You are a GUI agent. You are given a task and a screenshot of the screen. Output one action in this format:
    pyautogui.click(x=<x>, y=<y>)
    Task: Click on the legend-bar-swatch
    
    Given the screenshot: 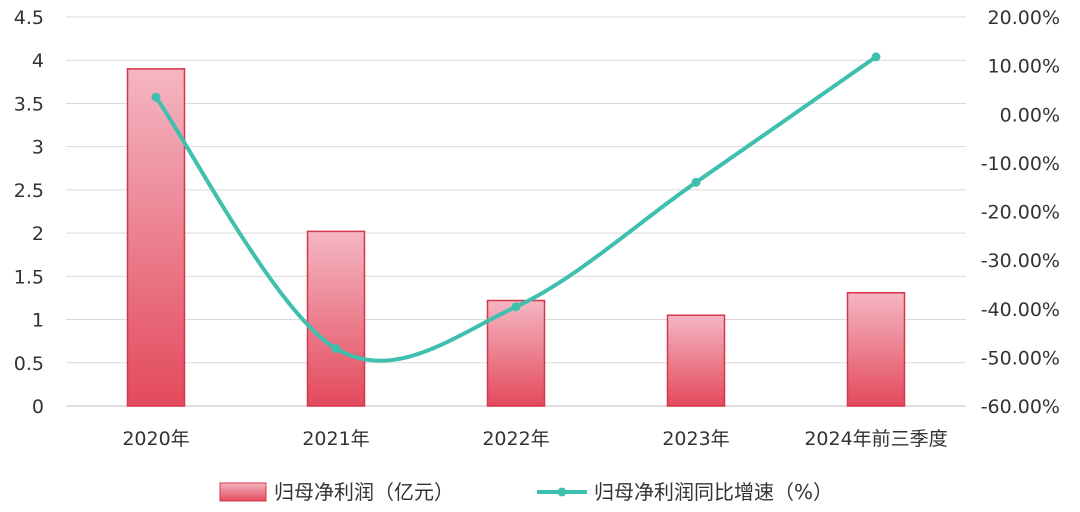 What is the action you would take?
    pyautogui.click(x=243, y=492)
    